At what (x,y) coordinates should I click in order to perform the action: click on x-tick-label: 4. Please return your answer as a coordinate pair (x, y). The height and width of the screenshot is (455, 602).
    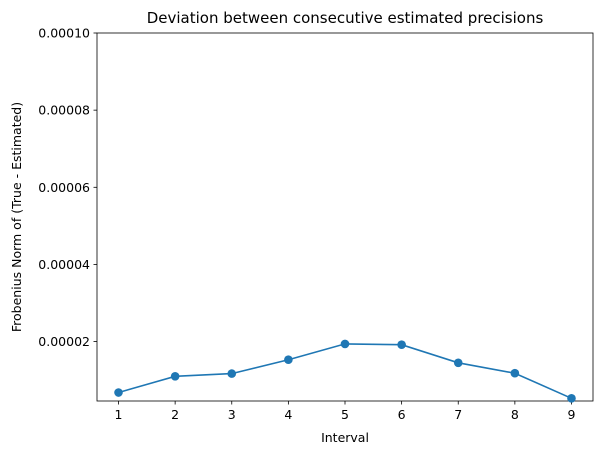
    Looking at the image, I should click on (288, 414).